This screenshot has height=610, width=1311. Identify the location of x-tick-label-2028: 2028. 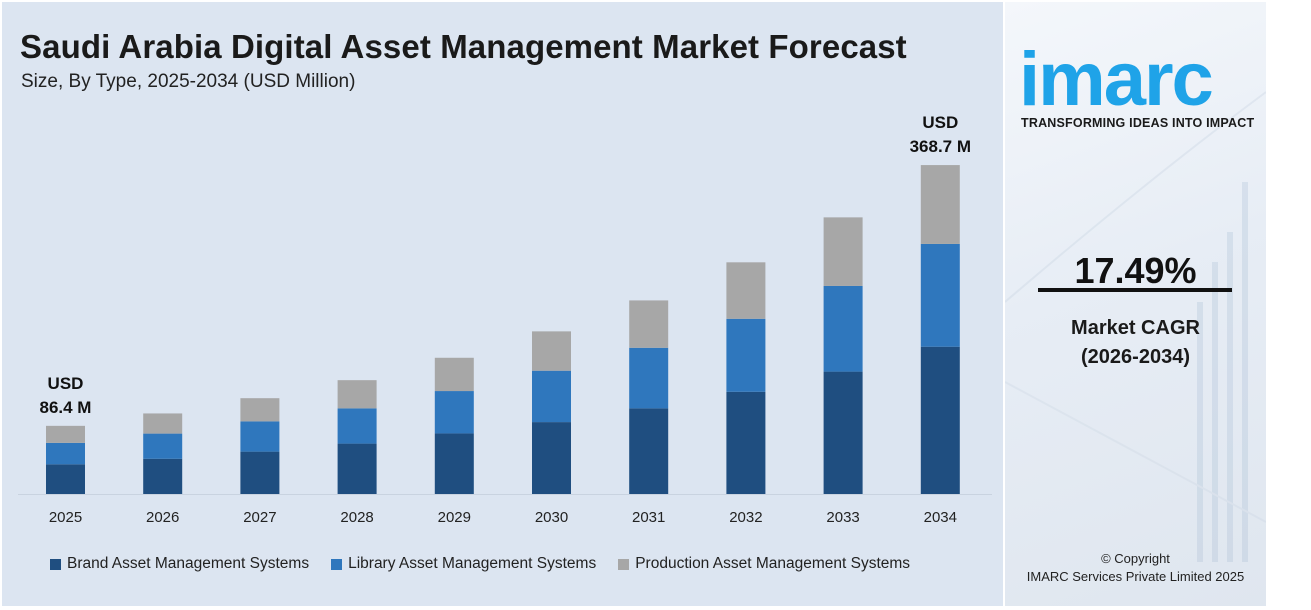
(356, 517).